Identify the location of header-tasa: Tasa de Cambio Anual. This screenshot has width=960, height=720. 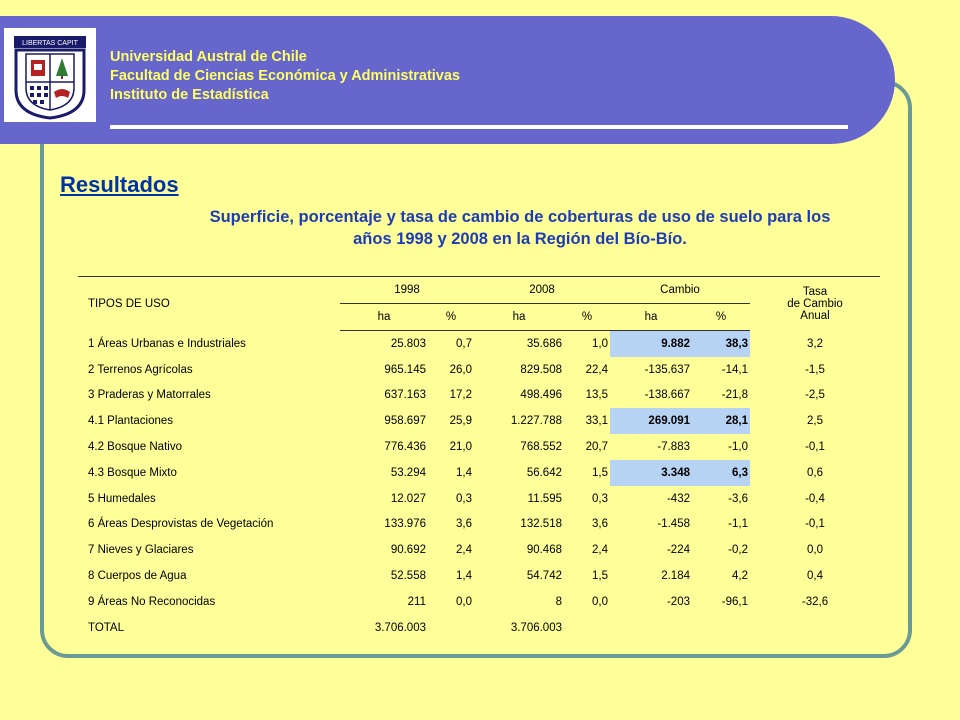
(815, 303).